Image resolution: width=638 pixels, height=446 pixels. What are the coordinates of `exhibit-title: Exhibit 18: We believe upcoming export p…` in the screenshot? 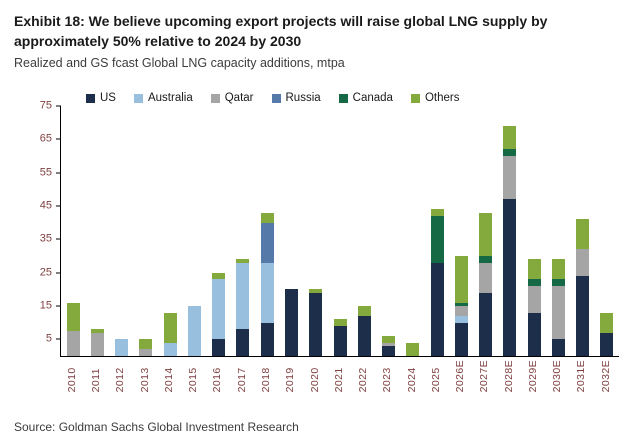 It's located at (281, 31).